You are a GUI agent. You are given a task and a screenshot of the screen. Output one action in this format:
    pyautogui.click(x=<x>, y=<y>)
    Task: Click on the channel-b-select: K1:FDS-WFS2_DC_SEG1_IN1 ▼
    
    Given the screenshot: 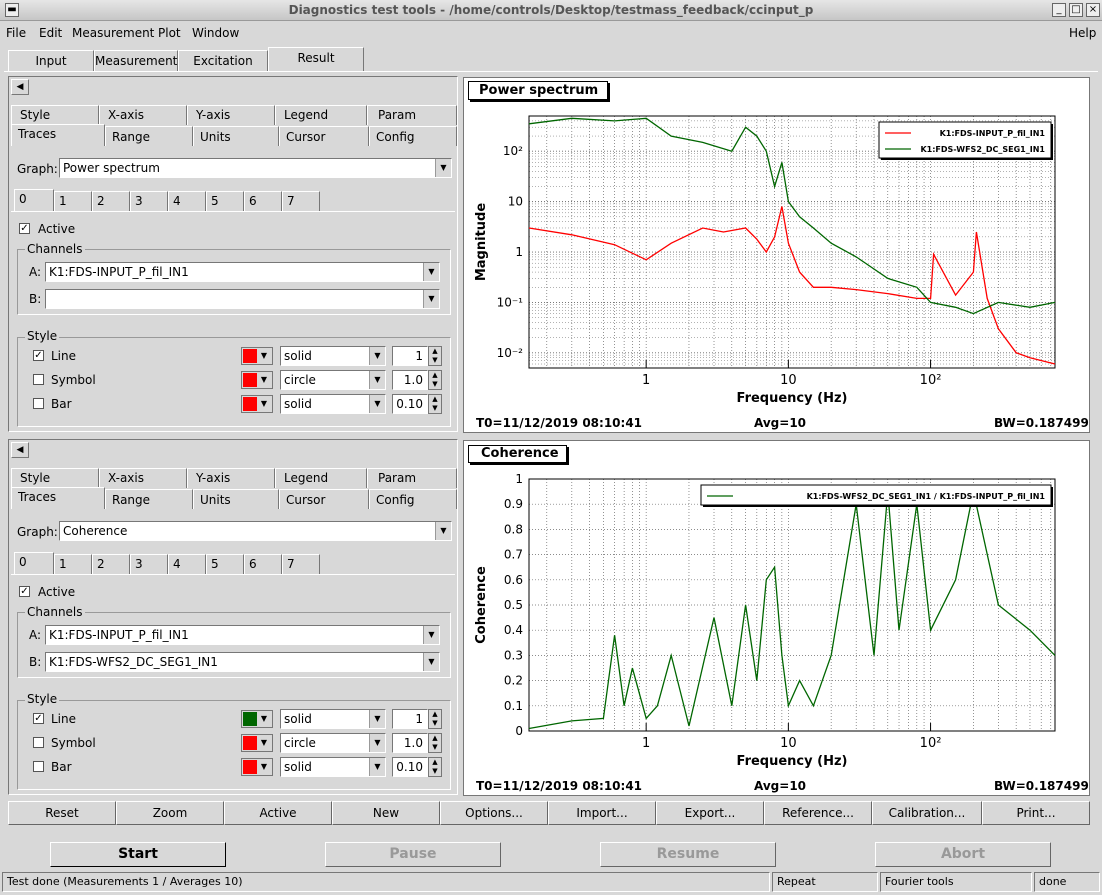 What is the action you would take?
    pyautogui.click(x=242, y=662)
    